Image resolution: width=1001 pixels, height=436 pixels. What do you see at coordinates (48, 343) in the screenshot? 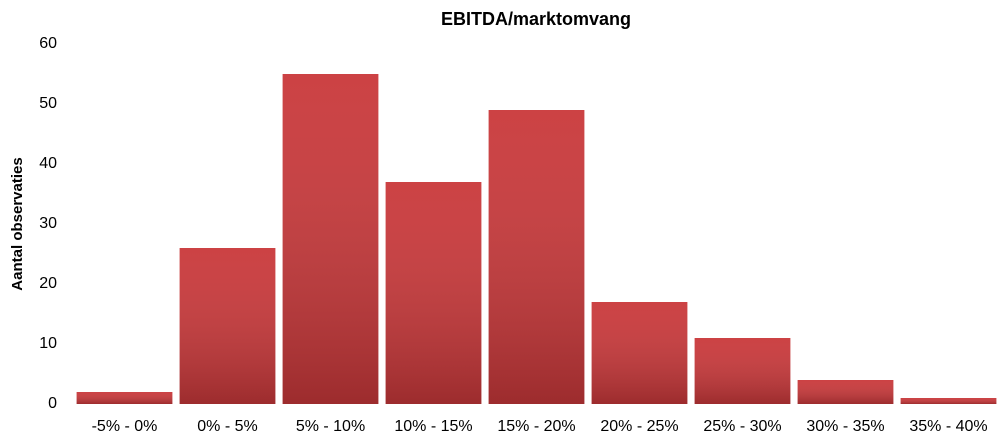
I see `y-tick-label: 10` at bounding box center [48, 343].